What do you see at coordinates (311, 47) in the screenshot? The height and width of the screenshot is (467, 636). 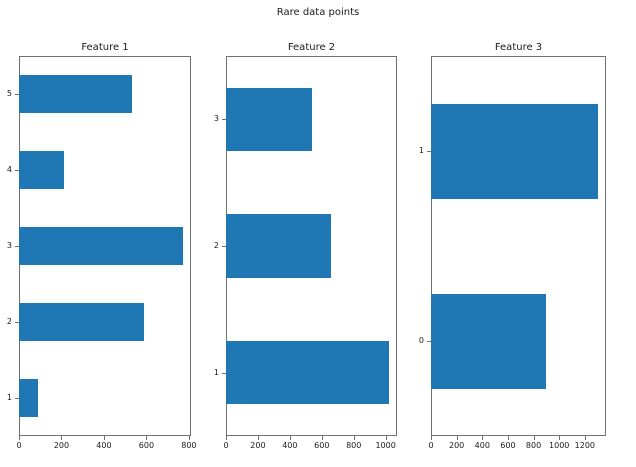 I see `axes-title: Feature 2` at bounding box center [311, 47].